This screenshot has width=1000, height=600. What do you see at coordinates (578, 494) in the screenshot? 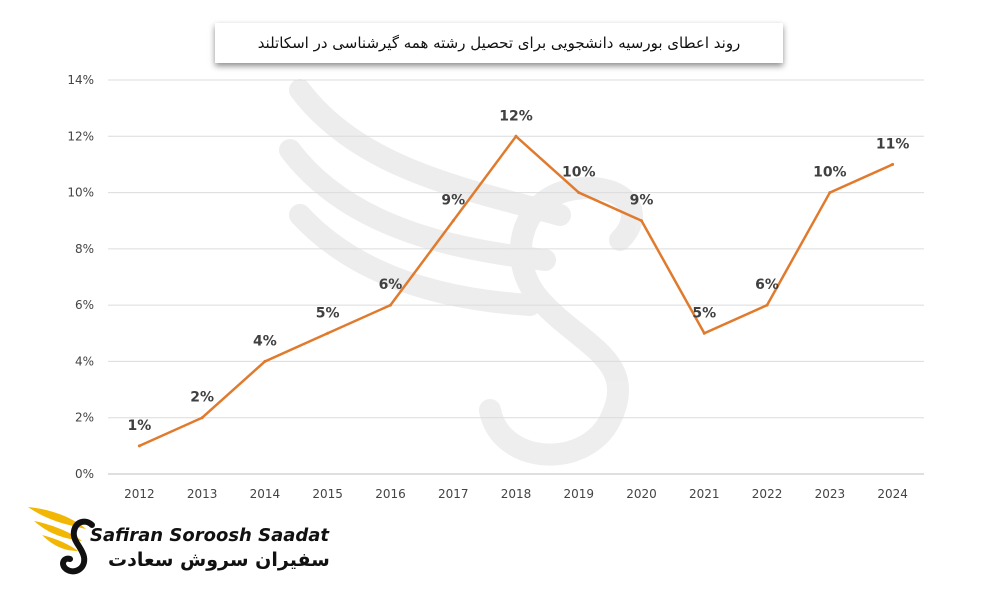
I see `x-tick-label: 2019` at bounding box center [578, 494].